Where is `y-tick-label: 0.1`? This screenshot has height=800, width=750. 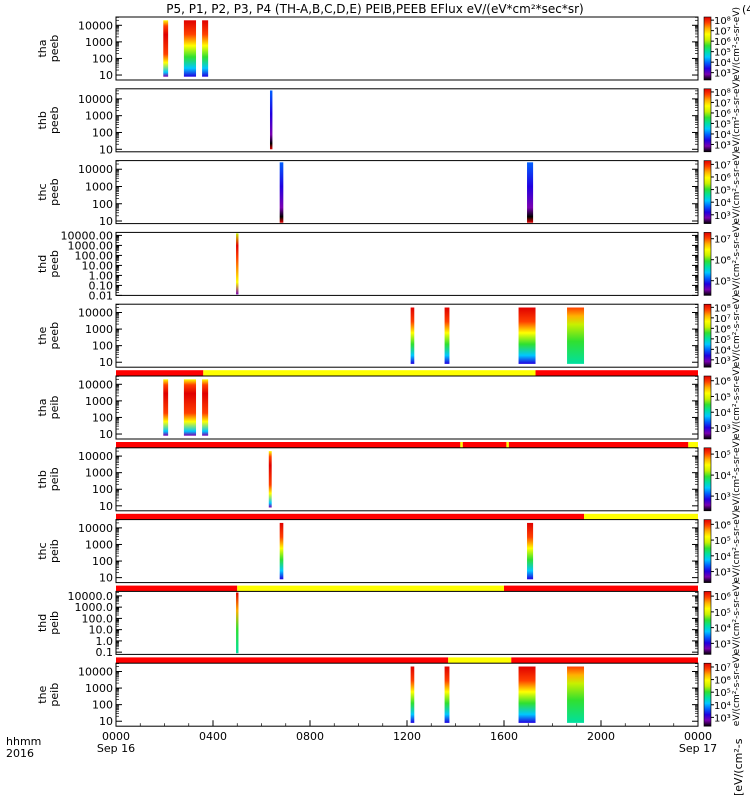 y-tick-label: 0.1 is located at coordinates (105, 652).